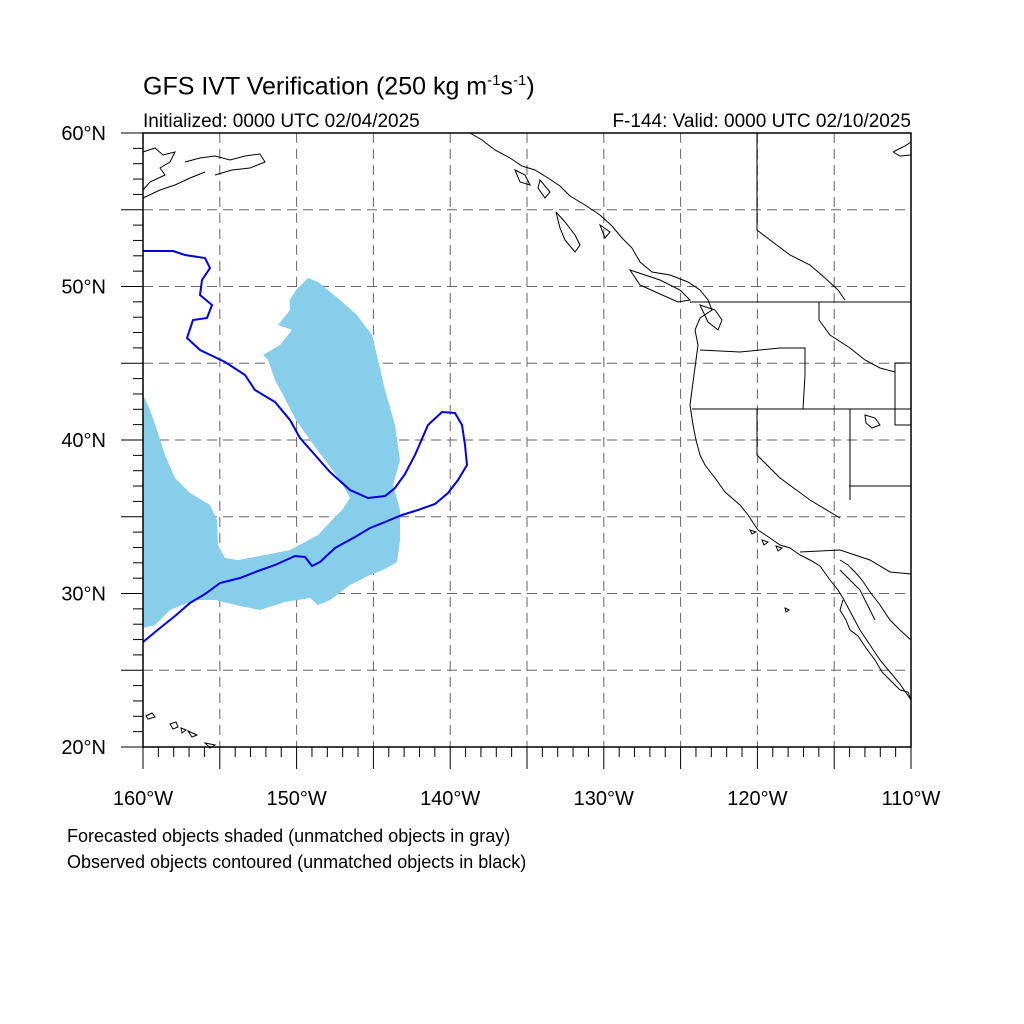  I want to click on lon-label: 110°W, so click(911, 799).